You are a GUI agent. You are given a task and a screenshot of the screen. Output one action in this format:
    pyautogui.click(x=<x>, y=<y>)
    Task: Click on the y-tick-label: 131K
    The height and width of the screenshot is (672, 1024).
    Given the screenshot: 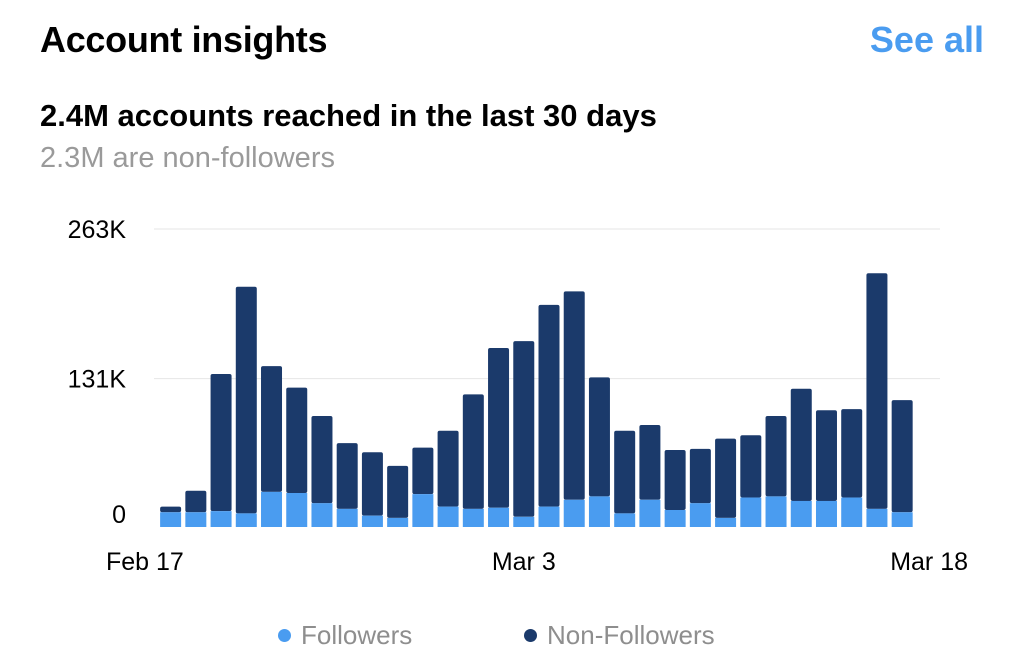 What is the action you would take?
    pyautogui.click(x=97, y=380)
    